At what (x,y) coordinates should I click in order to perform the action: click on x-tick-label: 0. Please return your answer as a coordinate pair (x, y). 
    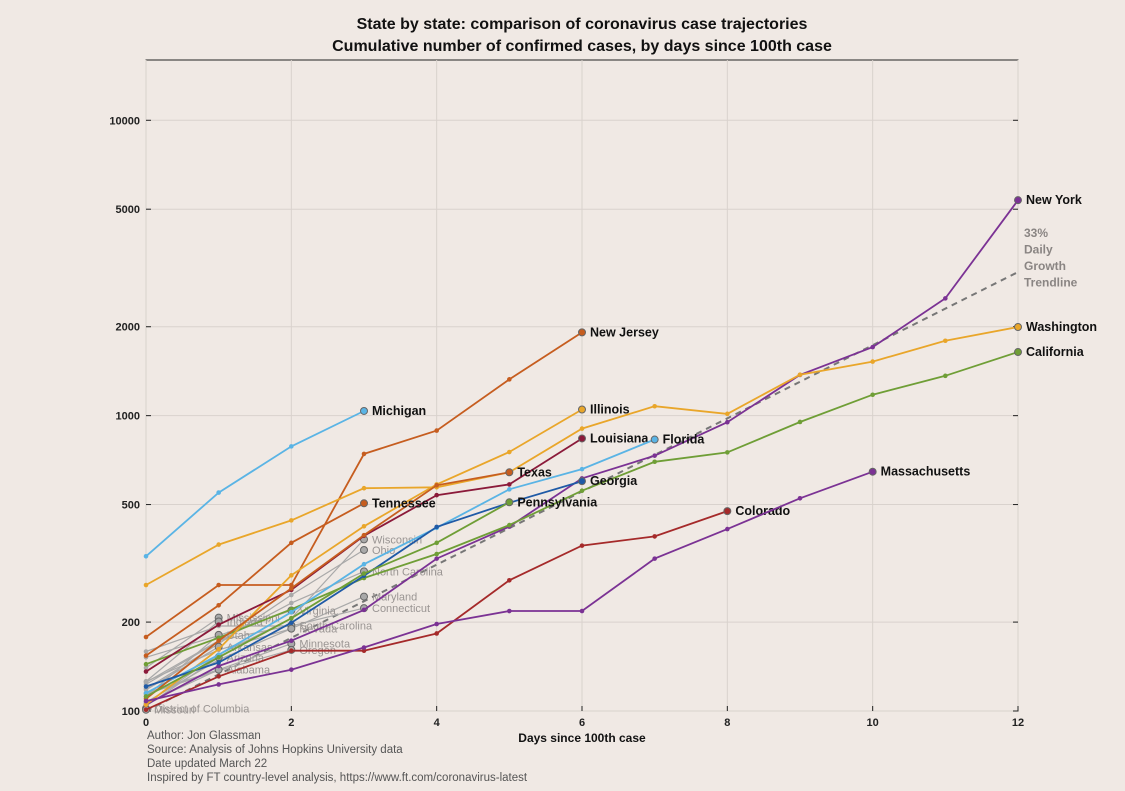
    Looking at the image, I should click on (146, 723).